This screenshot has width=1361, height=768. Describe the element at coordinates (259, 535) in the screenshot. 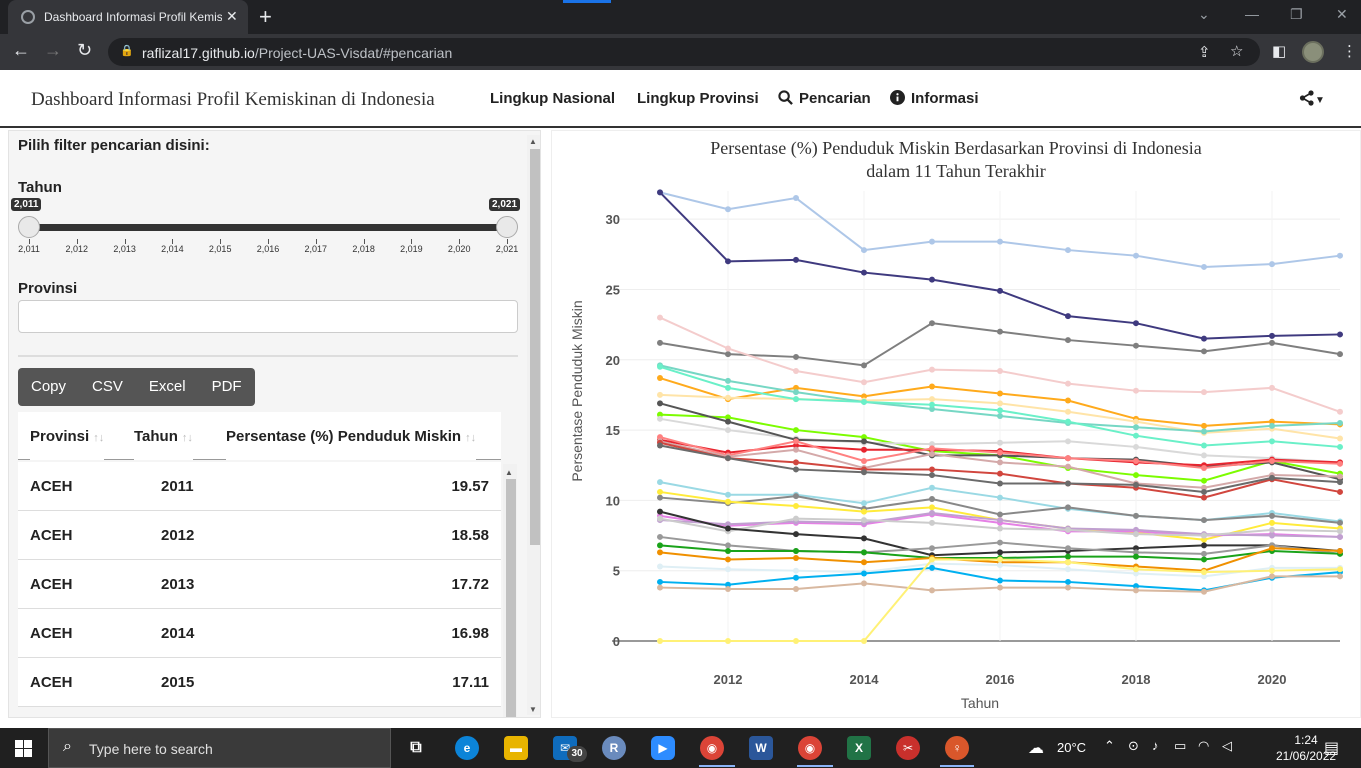

I see `table-row: ACEH 2012 18.58` at that location.